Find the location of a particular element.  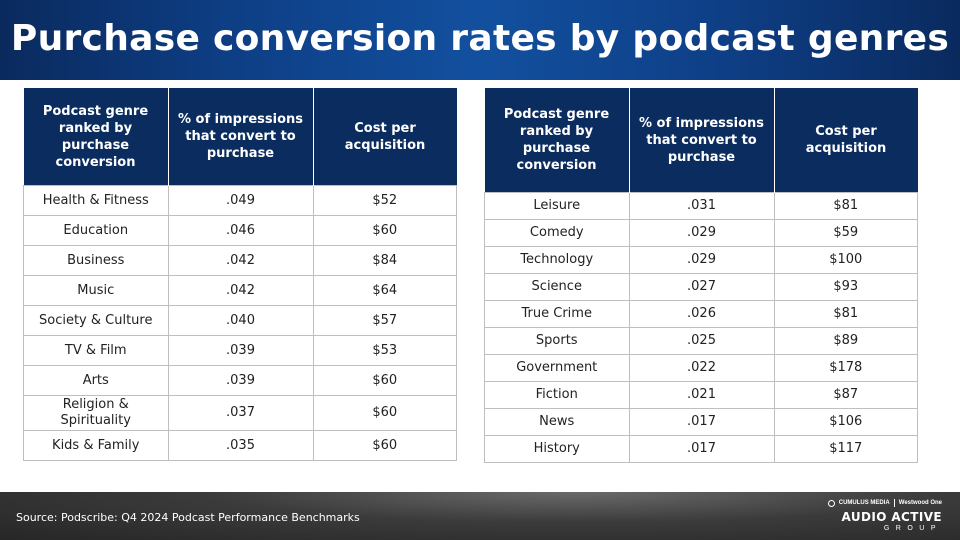

cost-cell: $178 is located at coordinates (845, 368).